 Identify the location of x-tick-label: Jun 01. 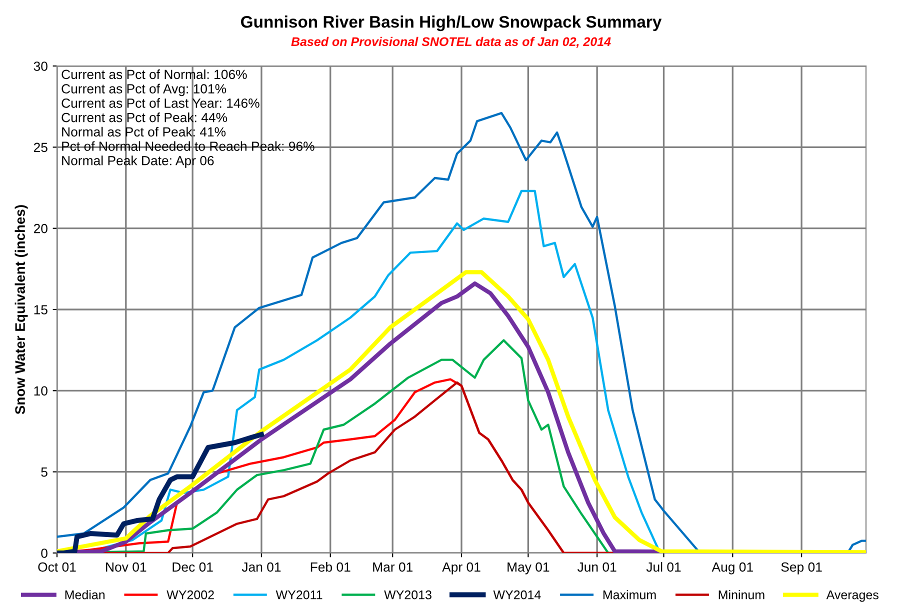
(596, 567).